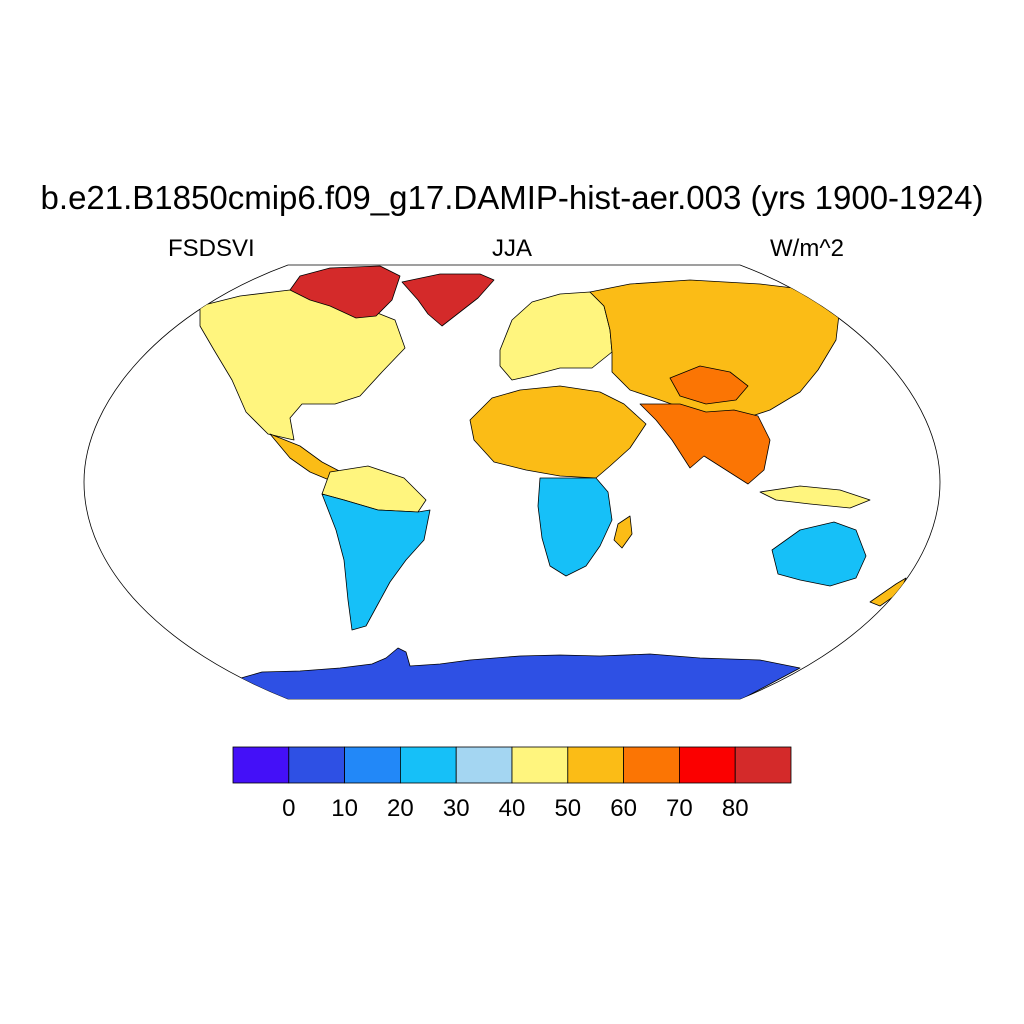  What do you see at coordinates (510, 673) in the screenshot?
I see `region-antarctica` at bounding box center [510, 673].